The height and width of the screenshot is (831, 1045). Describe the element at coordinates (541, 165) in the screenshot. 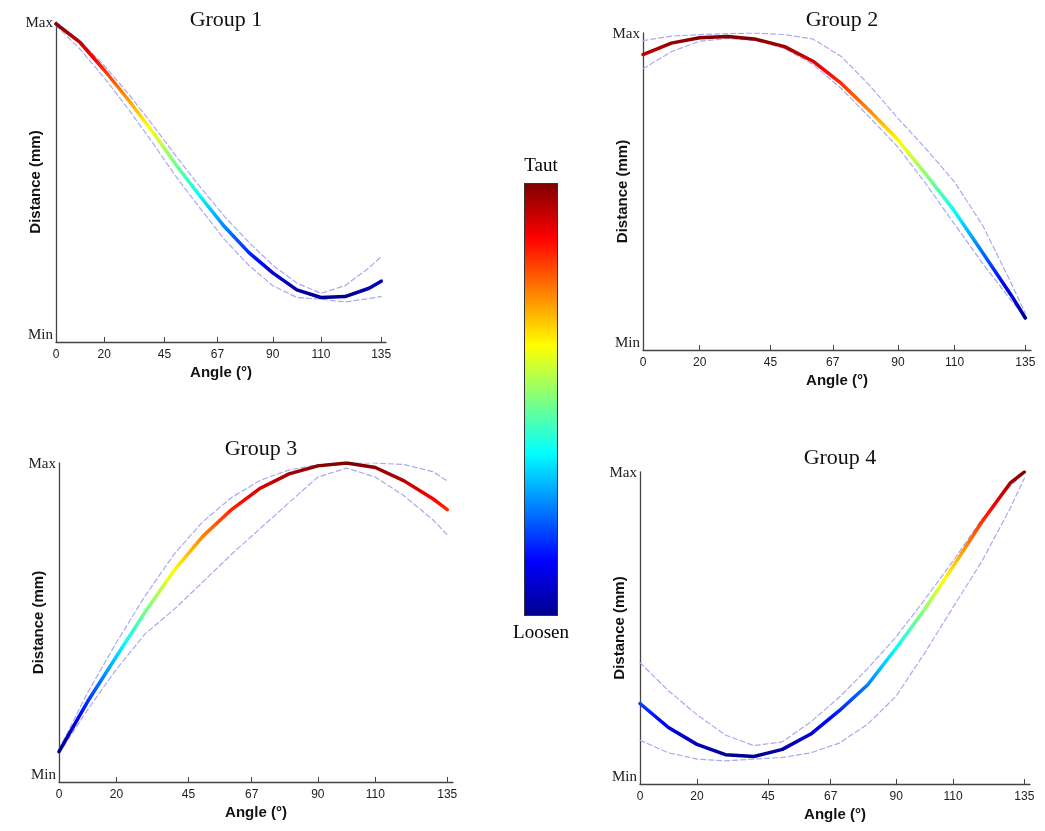

I see `text: Taut` at that location.